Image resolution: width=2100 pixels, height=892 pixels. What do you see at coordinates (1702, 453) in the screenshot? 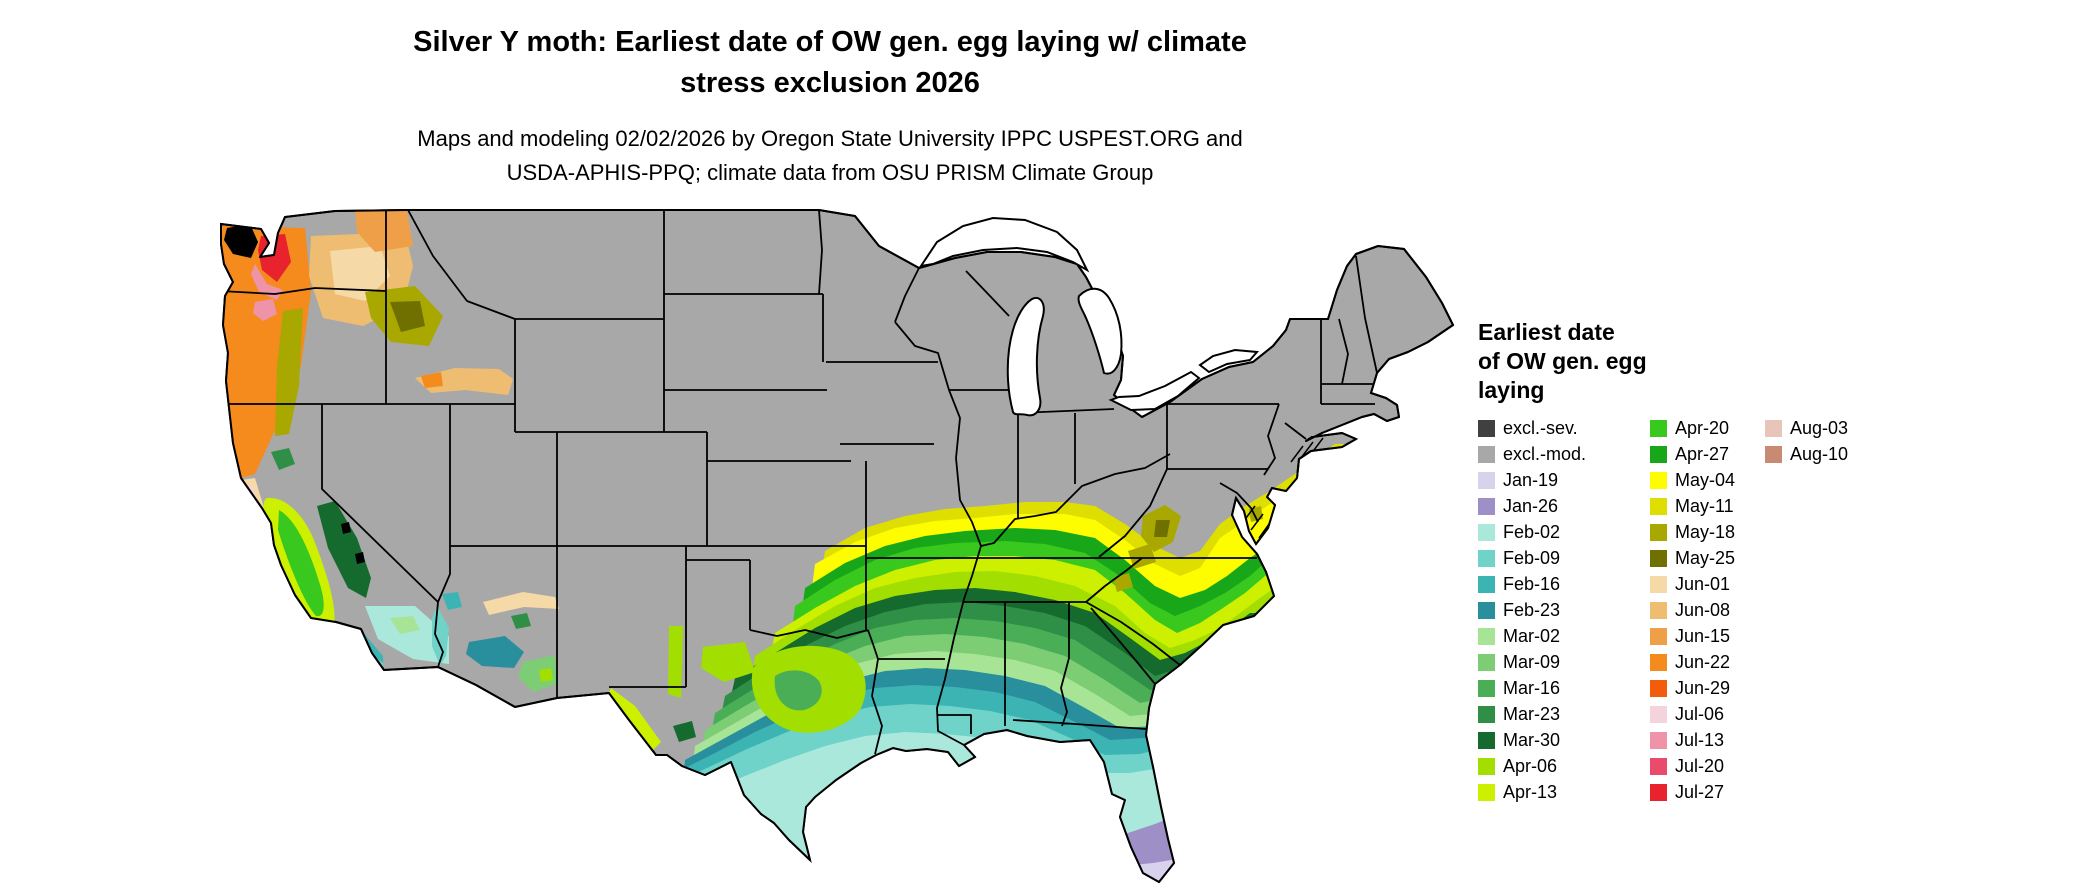
I see `legend-label: Apr-27` at bounding box center [1702, 453].